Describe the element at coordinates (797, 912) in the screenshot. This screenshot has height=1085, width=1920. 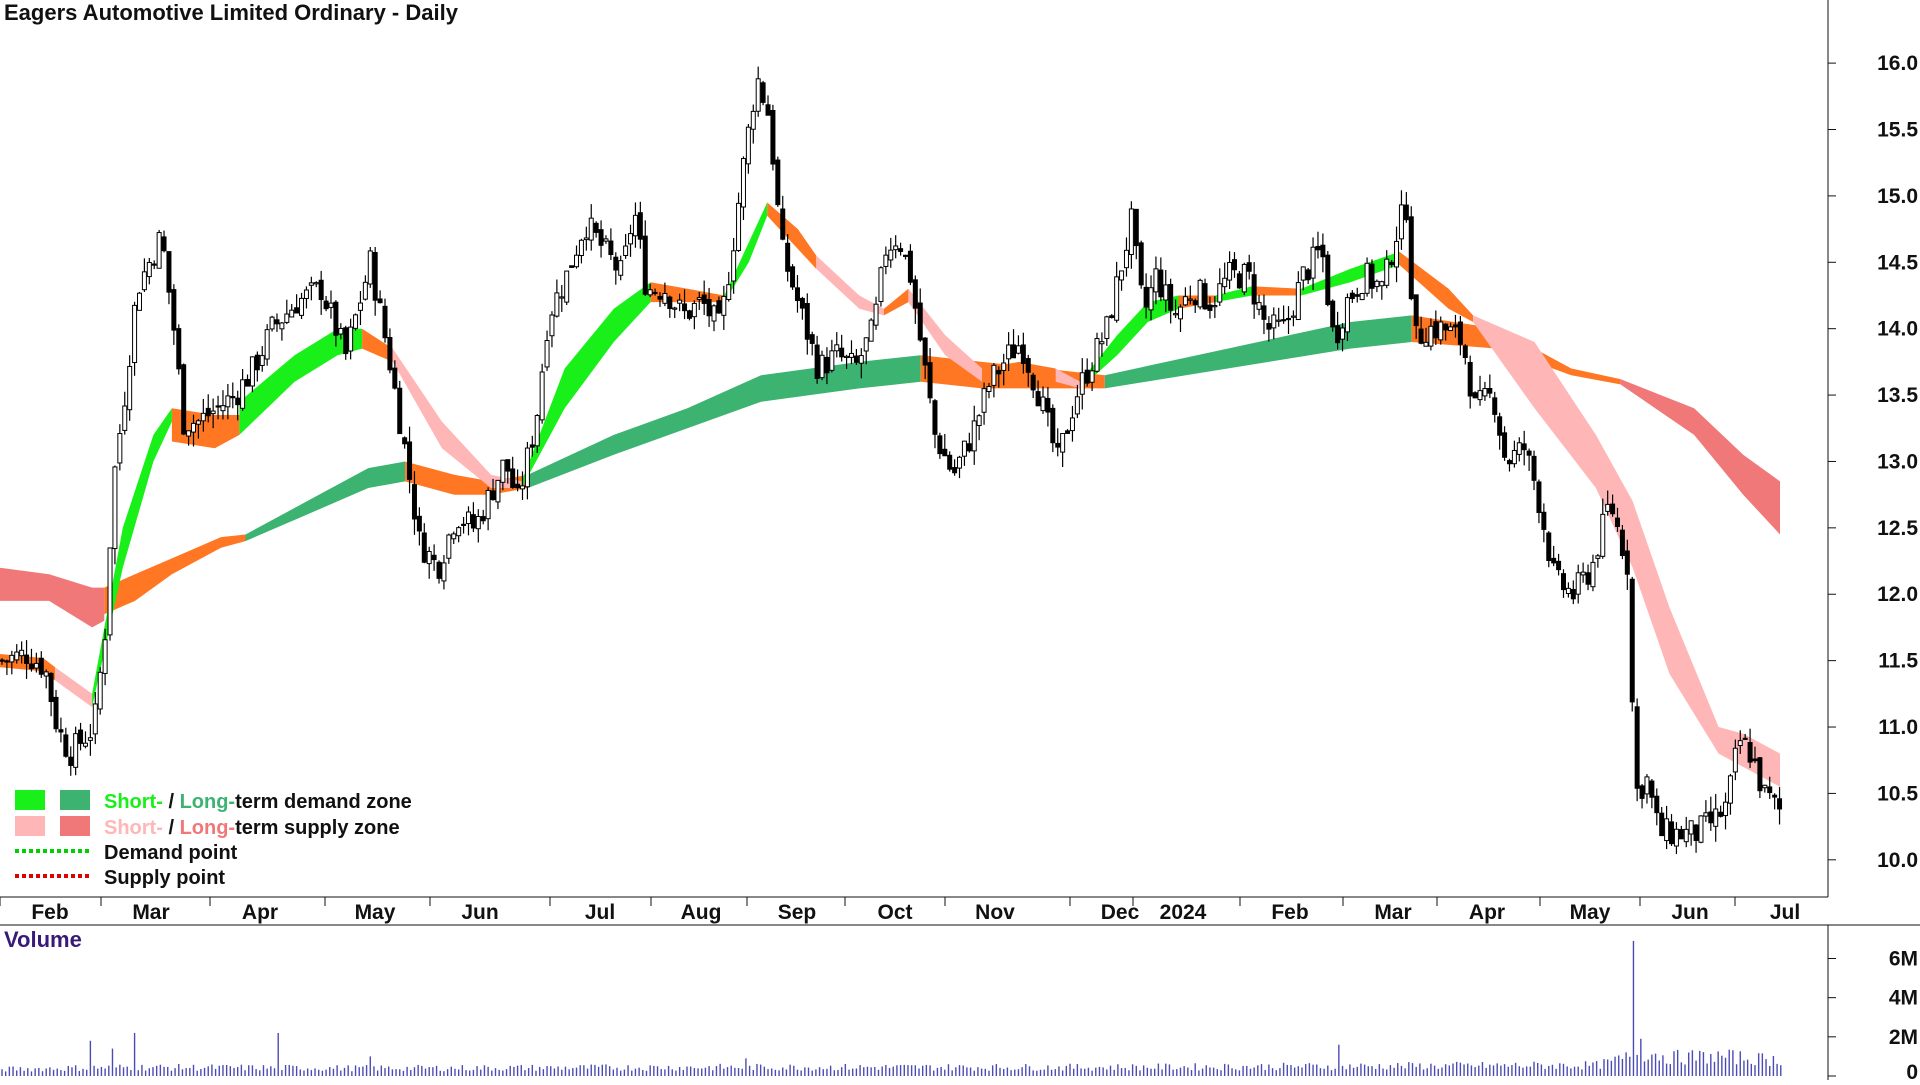
I see `month-tick-label: Sep` at that location.